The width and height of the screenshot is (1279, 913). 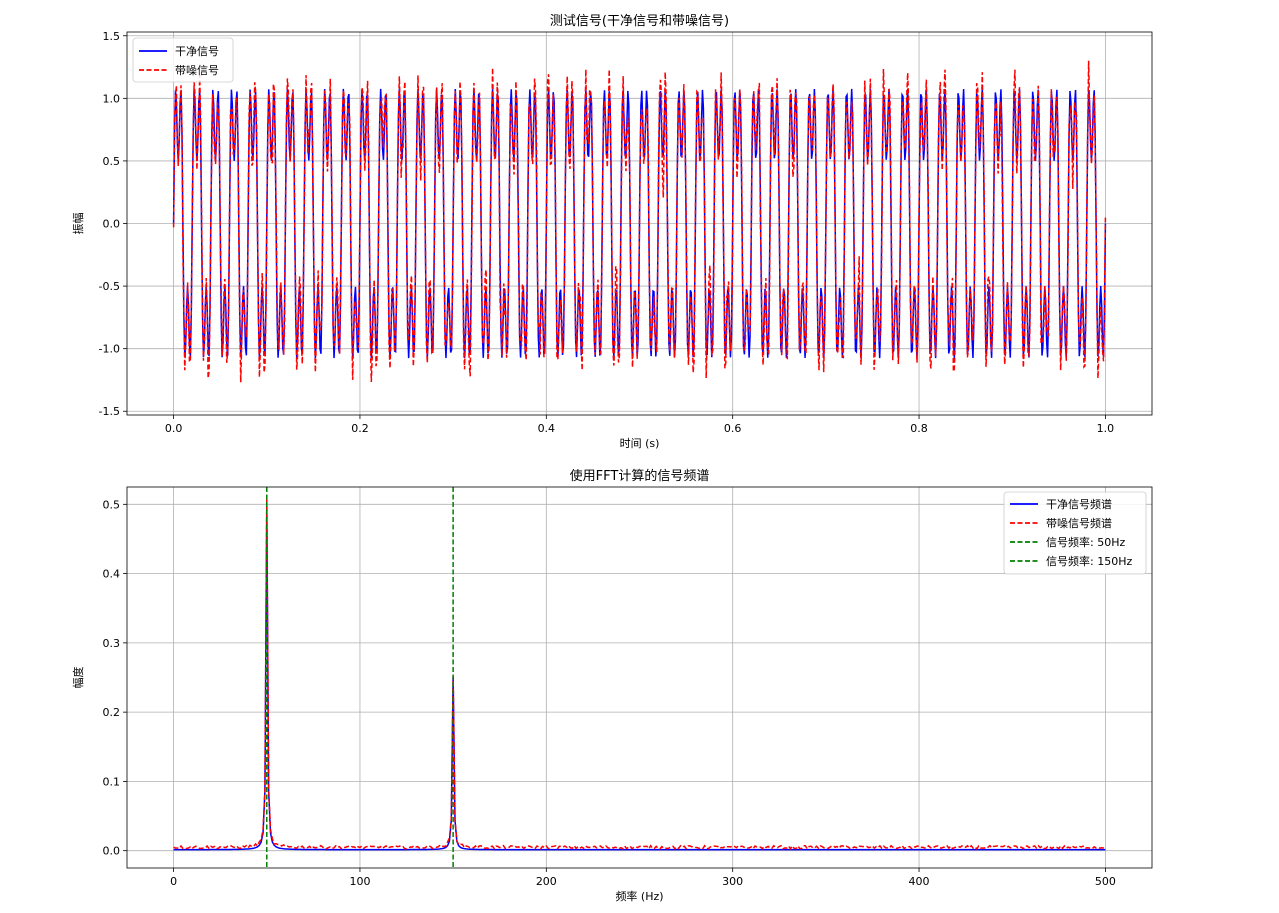 I want to click on y-tick-label: 0.1, so click(x=112, y=781).